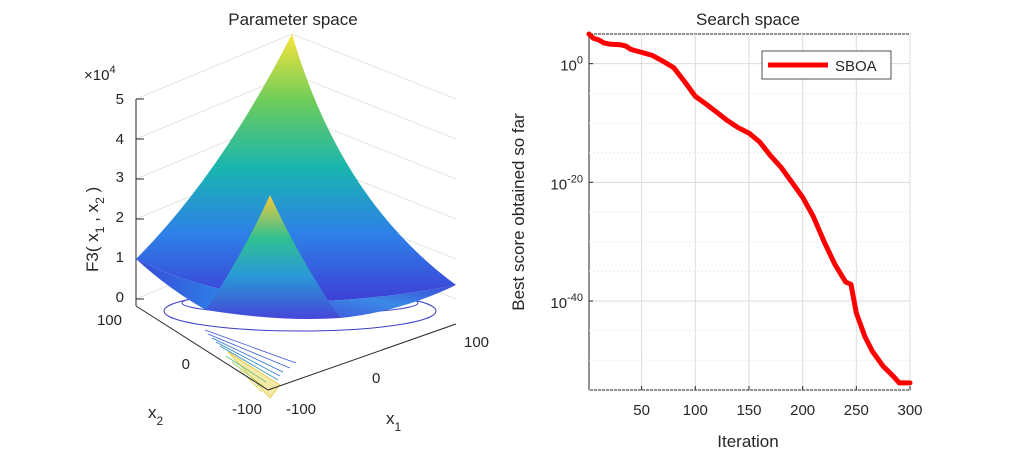  Describe the element at coordinates (518, 212) in the screenshot. I see `line-y-axis-label: Best score obtained so far` at that location.